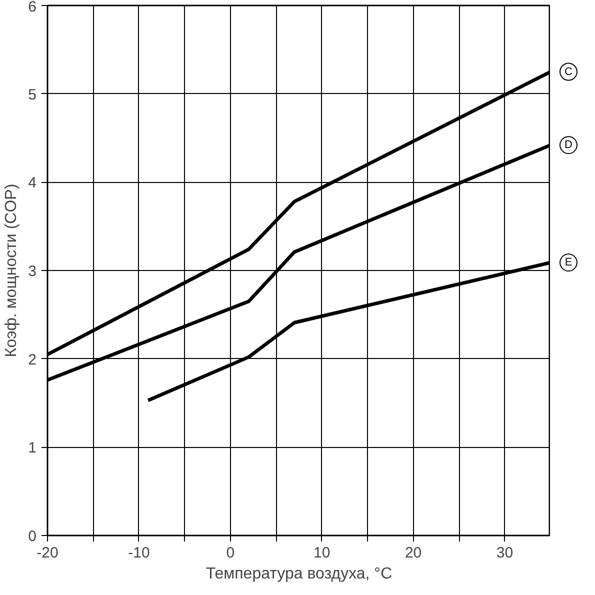 The image size is (595, 595). What do you see at coordinates (32, 359) in the screenshot?
I see `y-tick-label: 2` at bounding box center [32, 359].